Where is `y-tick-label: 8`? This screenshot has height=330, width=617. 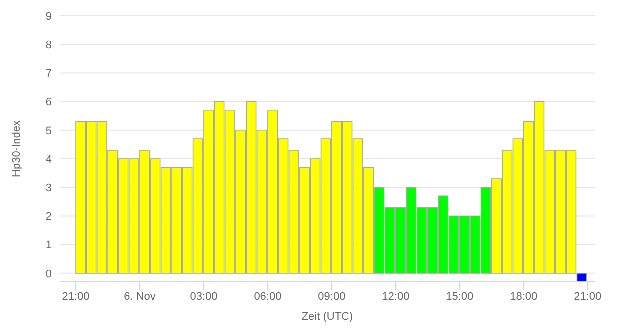 y-tick-label: 8 is located at coordinates (49, 46).